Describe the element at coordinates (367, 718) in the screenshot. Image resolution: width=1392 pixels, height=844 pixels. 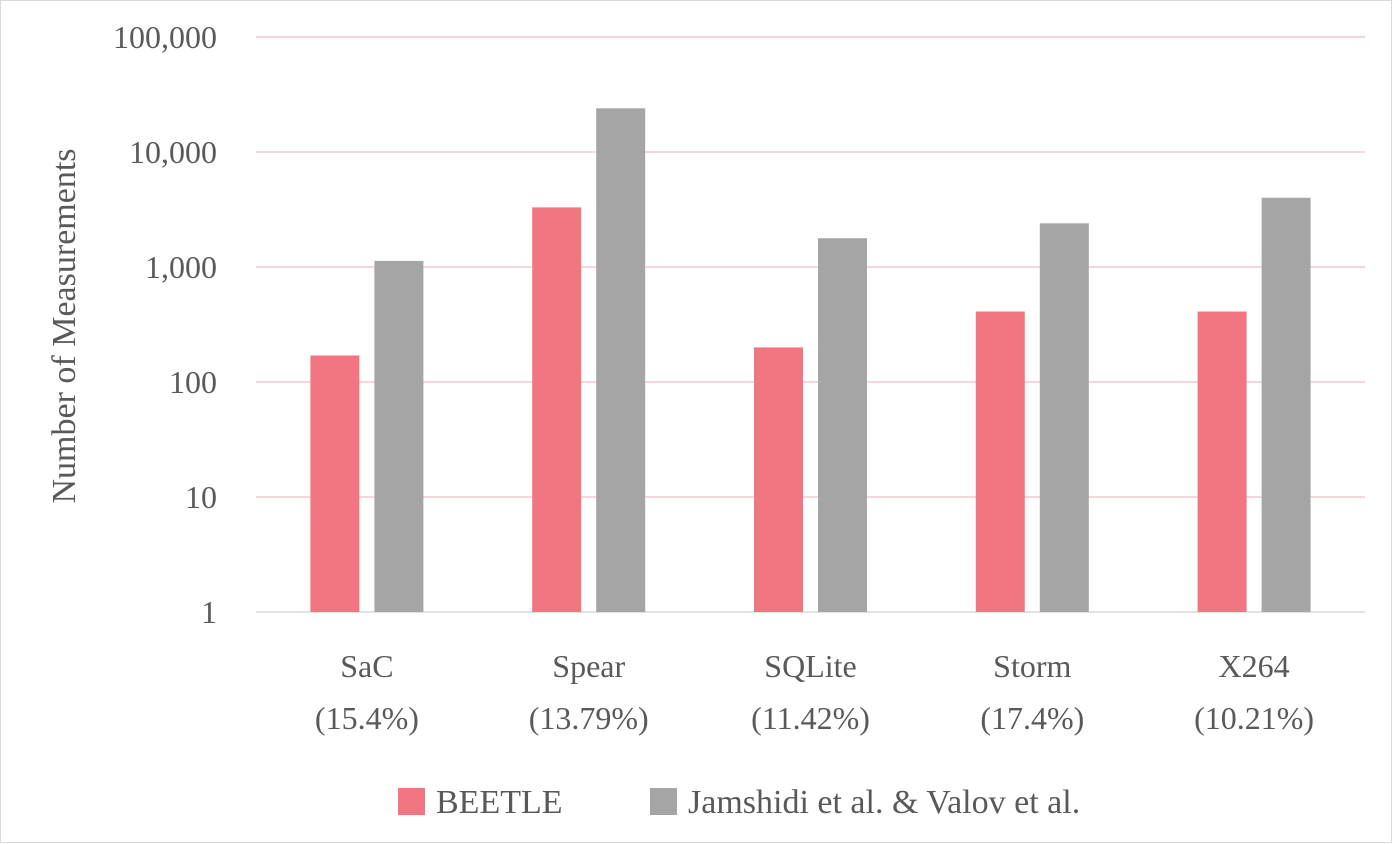
I see `x-category-sublabel: (15.4%)` at that location.